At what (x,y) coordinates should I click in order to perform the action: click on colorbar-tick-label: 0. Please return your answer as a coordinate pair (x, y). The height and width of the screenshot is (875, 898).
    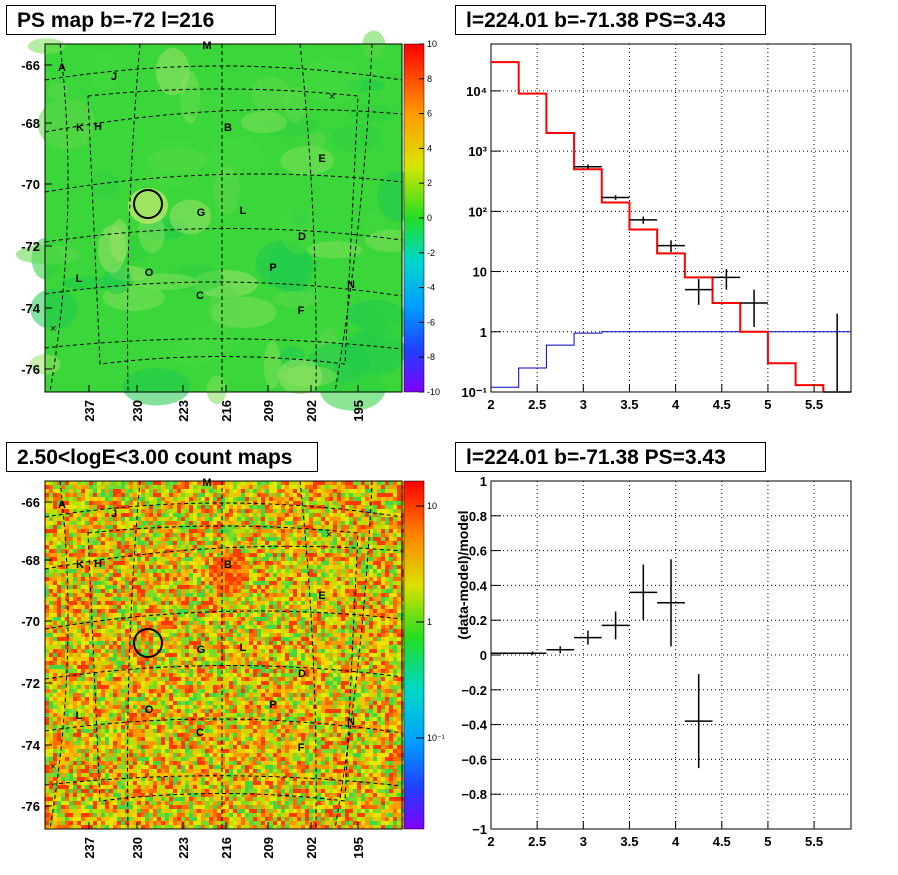
    Looking at the image, I should click on (429, 218).